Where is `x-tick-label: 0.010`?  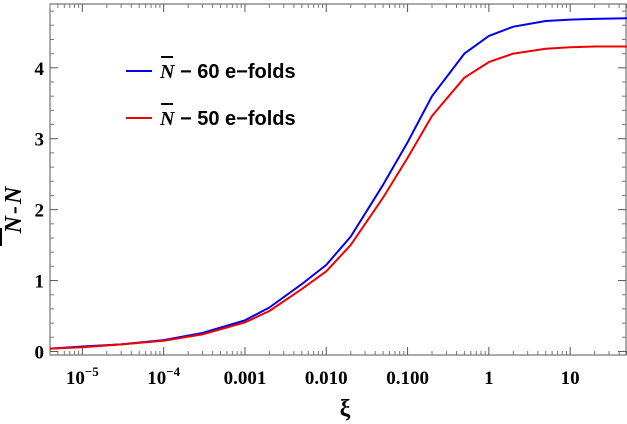 x-tick-label: 0.010 is located at coordinates (326, 378).